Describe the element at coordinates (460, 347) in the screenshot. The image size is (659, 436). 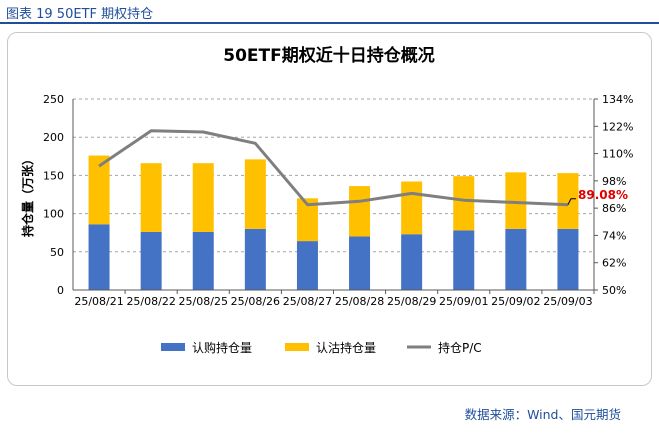
I see `legend-label-pc: 持仓P/C` at that location.